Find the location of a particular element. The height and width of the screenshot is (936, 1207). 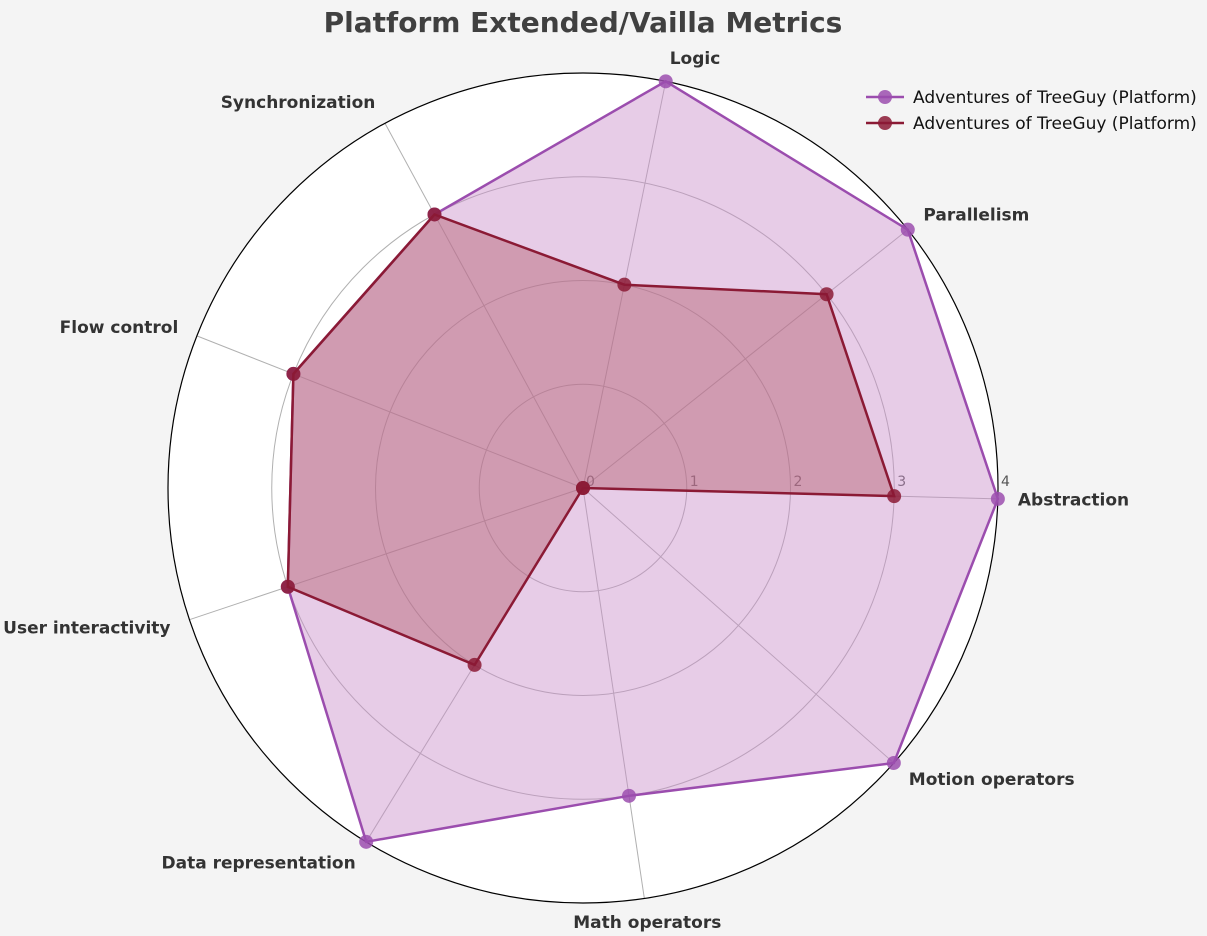

axis-label: User interactivity is located at coordinates (86, 628).